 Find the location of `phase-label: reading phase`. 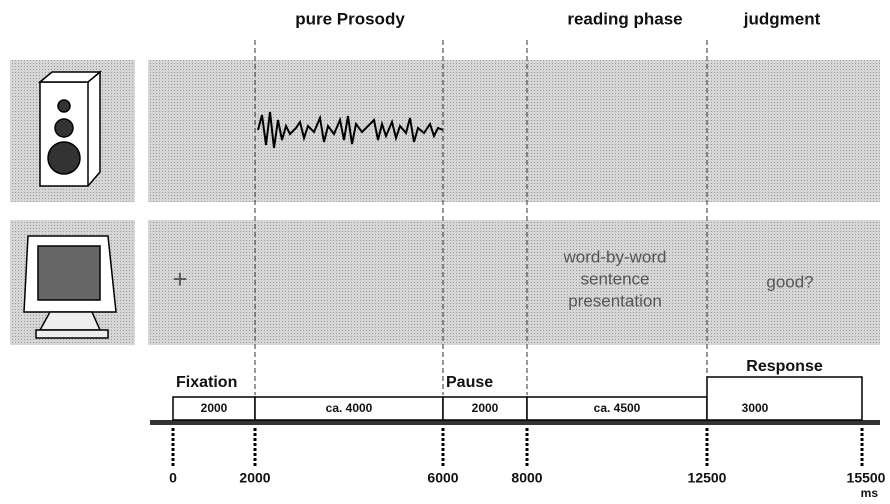

phase-label: reading phase is located at coordinates (624, 18).